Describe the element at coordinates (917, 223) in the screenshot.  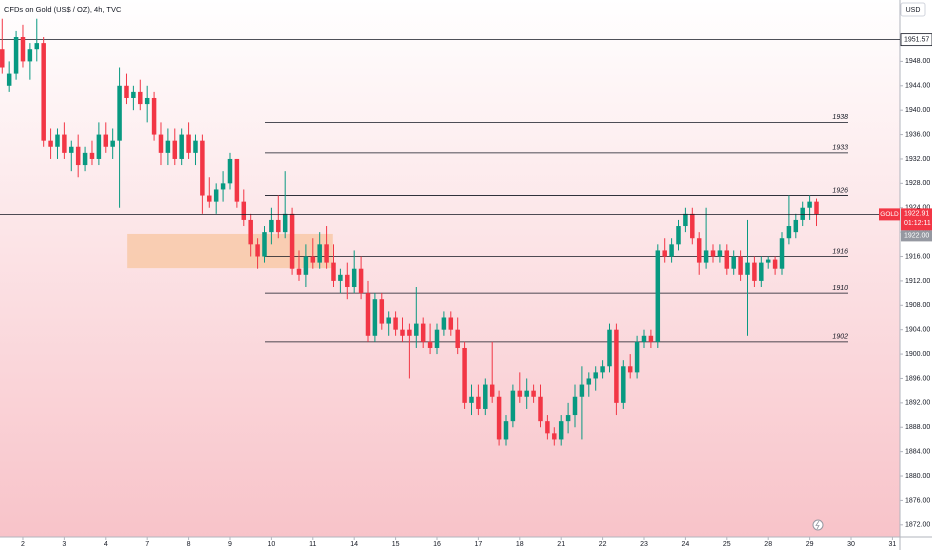
I see `countdown: 01:12:11` at that location.